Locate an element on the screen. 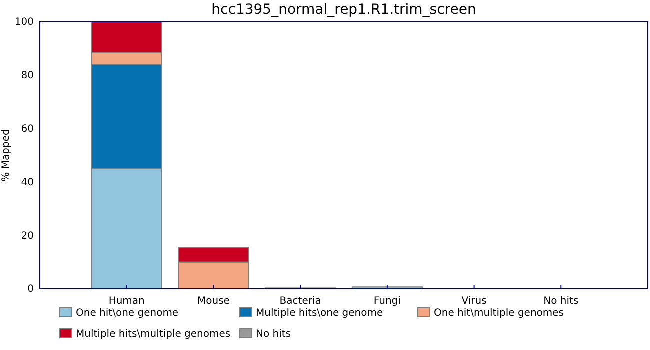 The image size is (650, 350). legend-label: One hit\one genome is located at coordinates (127, 313).